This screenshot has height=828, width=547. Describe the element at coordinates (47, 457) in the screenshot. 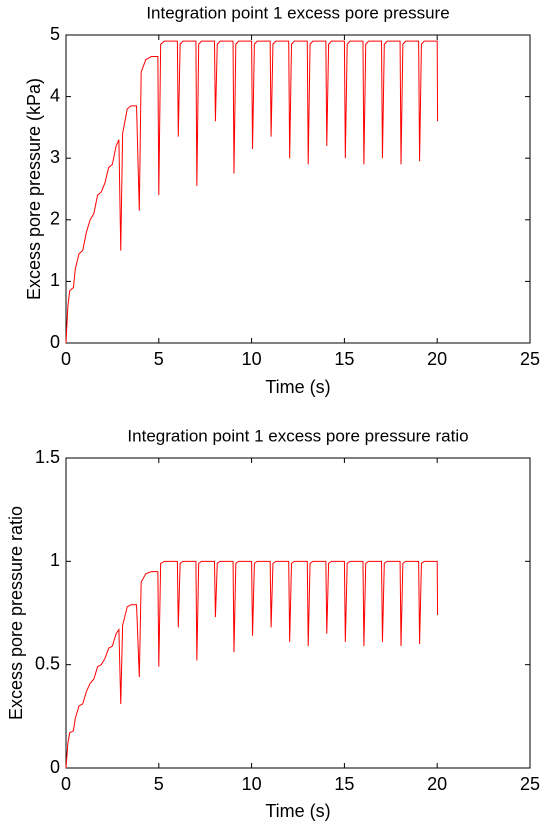

I see `y-tick-label: 1.5` at that location.